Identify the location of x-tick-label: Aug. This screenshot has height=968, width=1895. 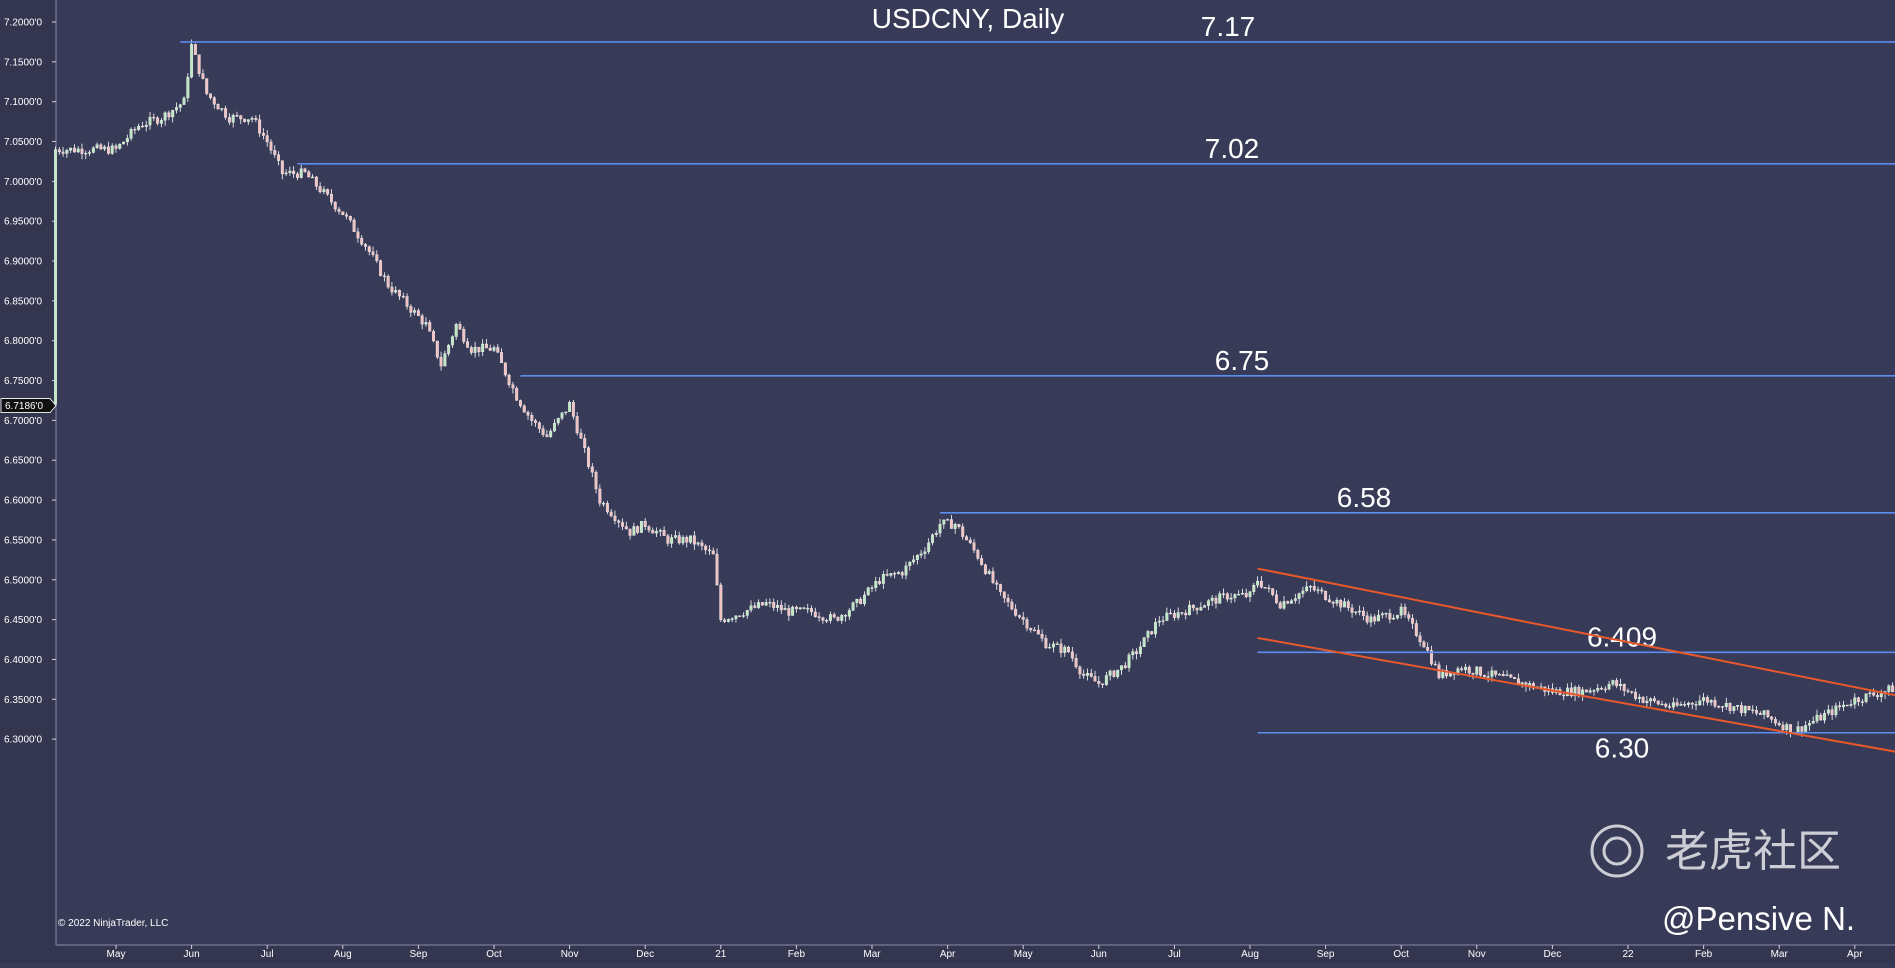
(1250, 954).